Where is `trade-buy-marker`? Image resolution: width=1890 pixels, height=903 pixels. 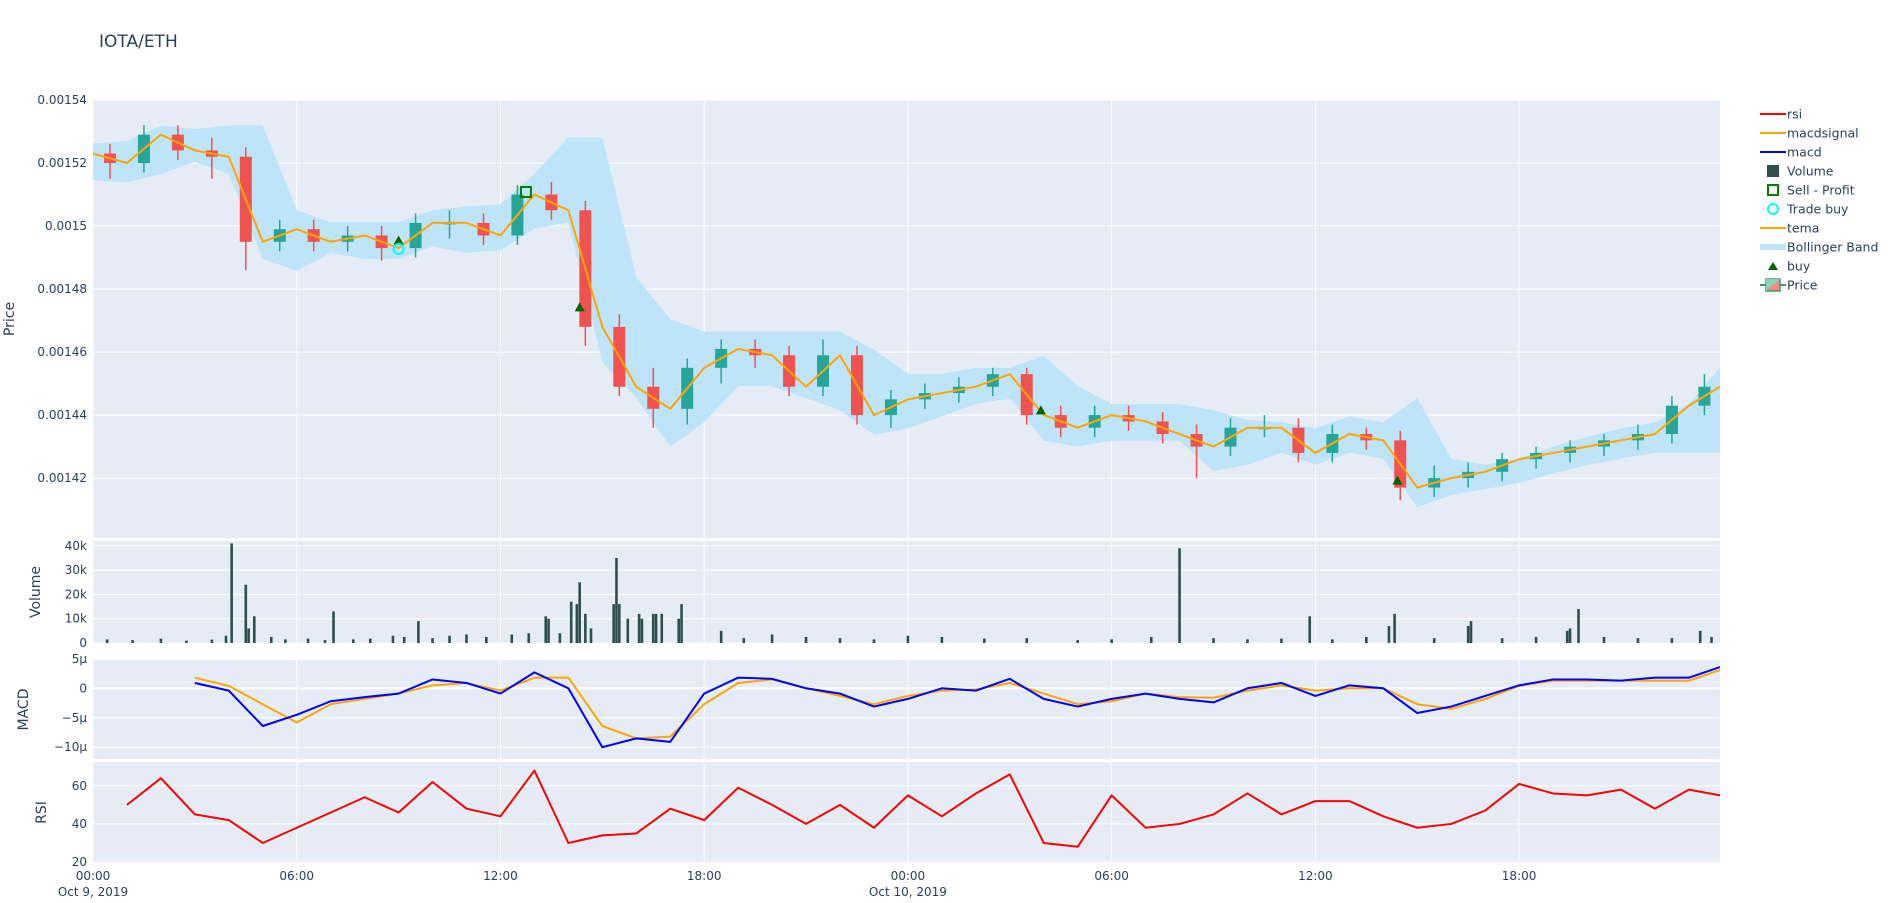 trade-buy-marker is located at coordinates (398, 249).